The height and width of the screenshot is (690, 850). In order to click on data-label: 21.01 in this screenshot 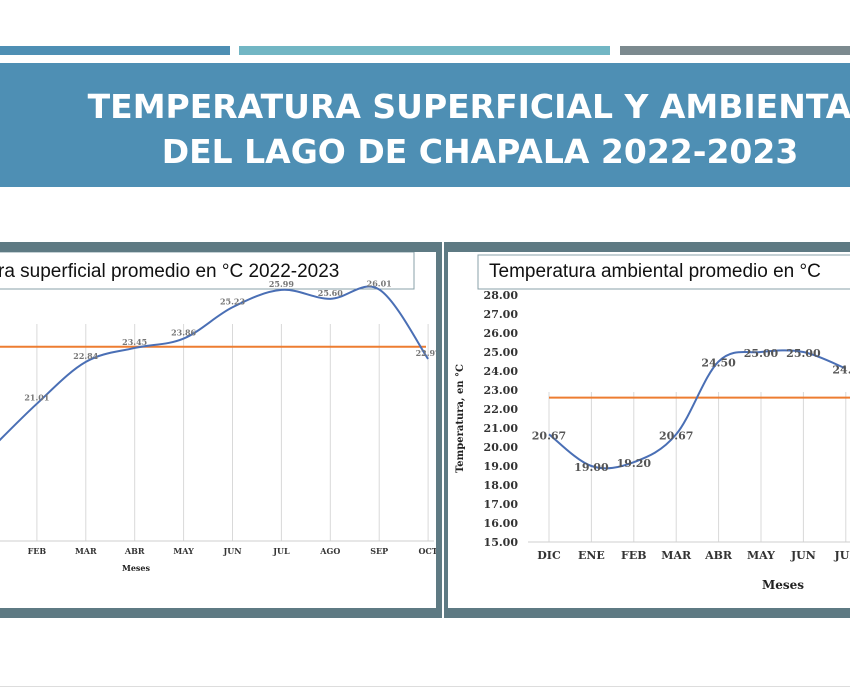, I will do `click(36, 398)`.